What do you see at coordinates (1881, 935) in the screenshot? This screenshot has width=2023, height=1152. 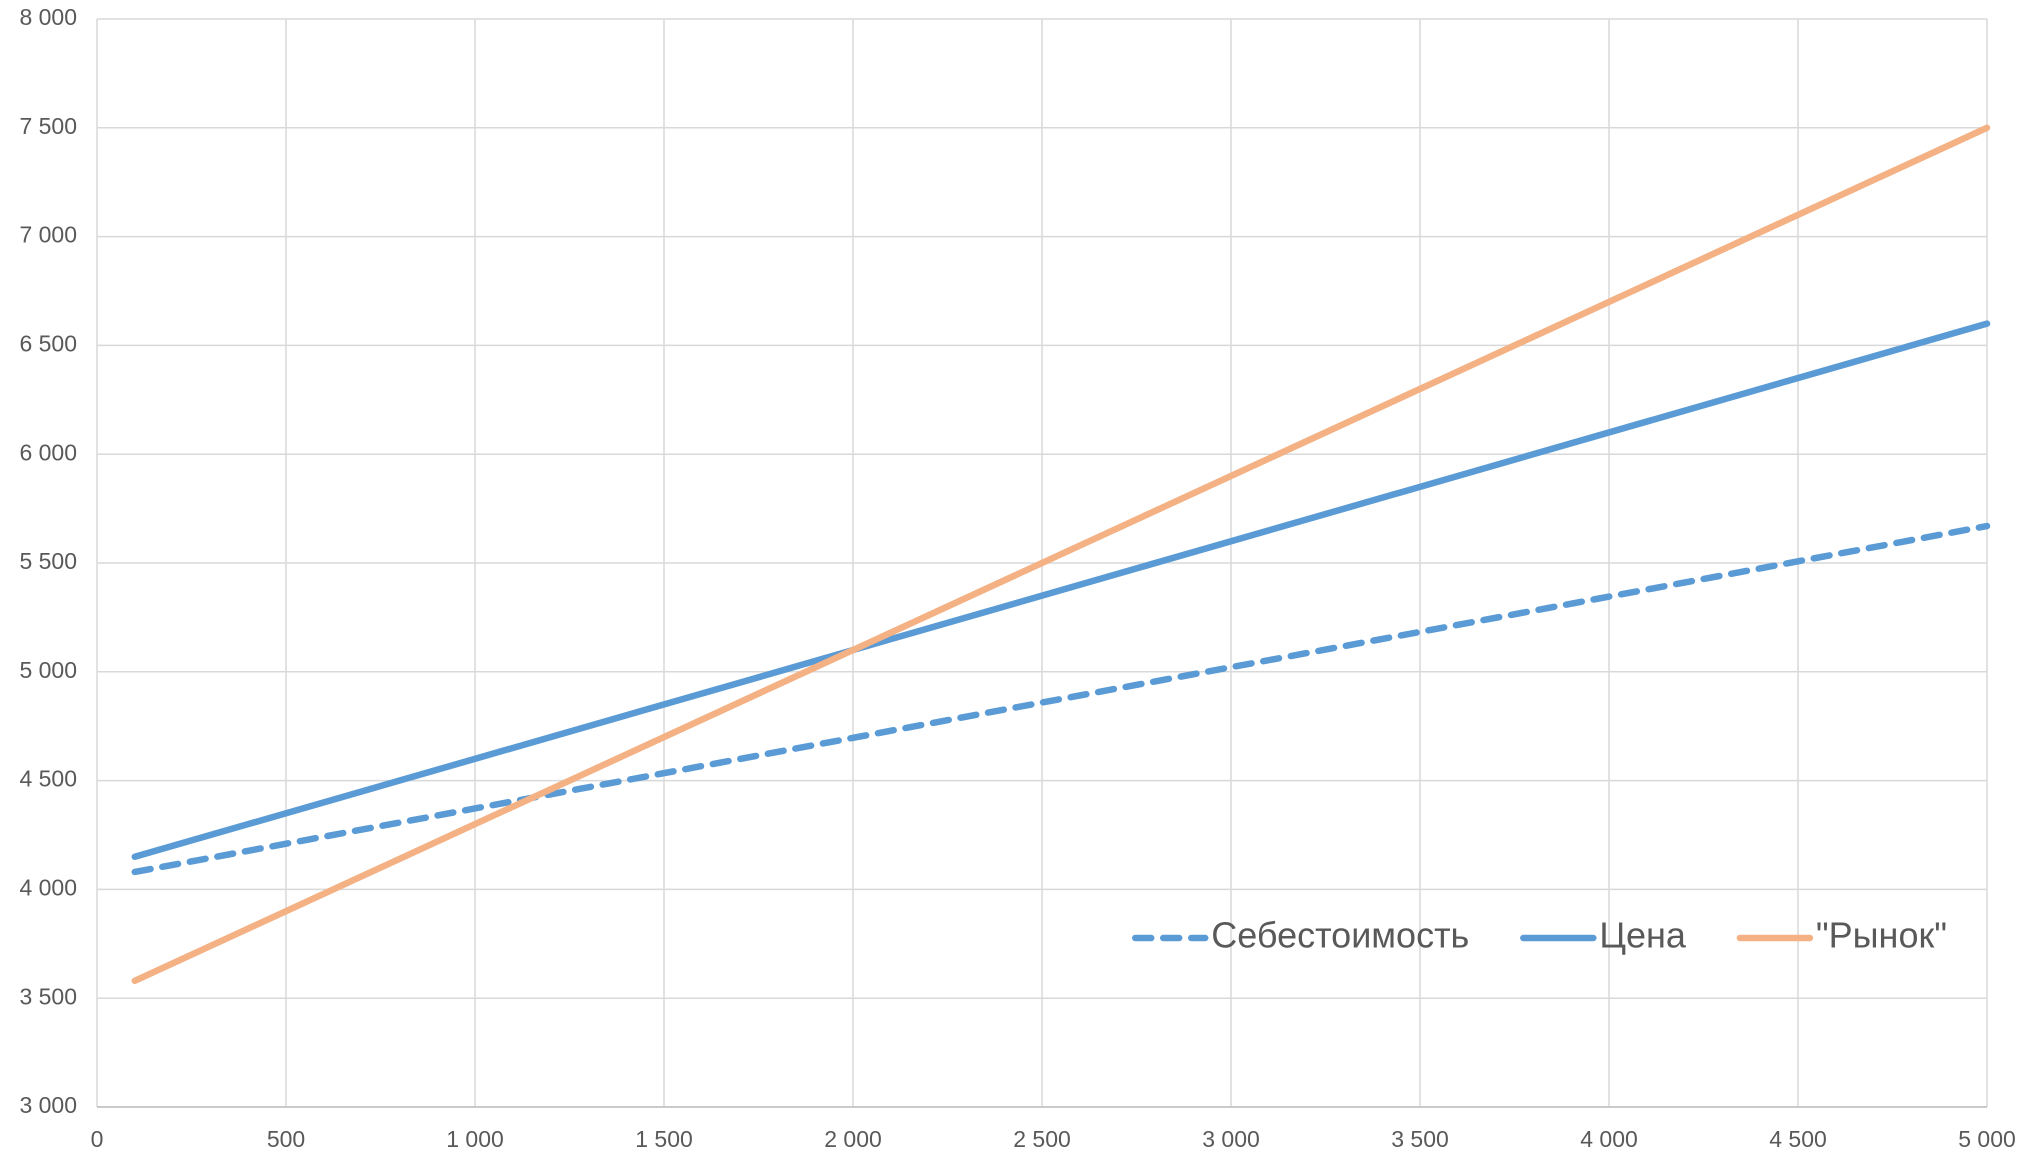 I see `legend-text: "Рынок"` at bounding box center [1881, 935].